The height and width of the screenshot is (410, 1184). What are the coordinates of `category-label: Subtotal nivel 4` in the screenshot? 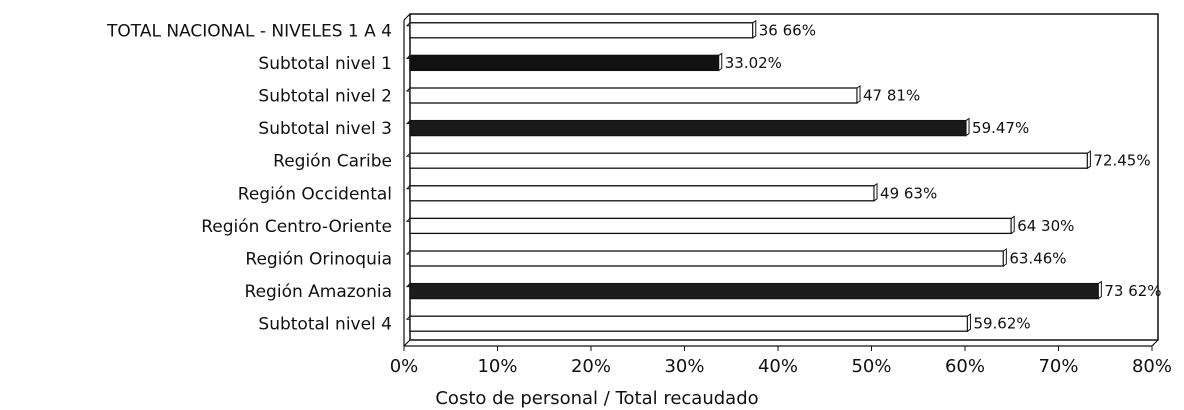 It's located at (325, 325).